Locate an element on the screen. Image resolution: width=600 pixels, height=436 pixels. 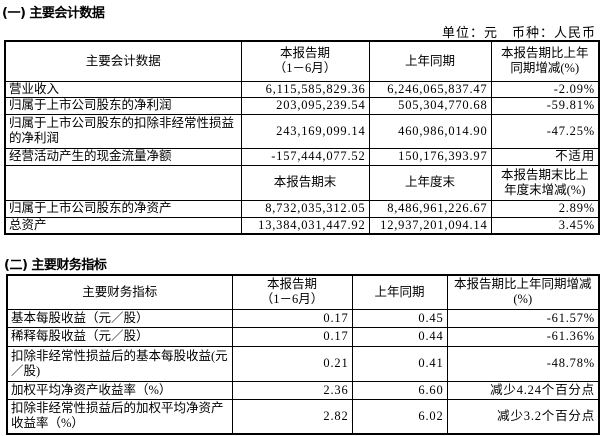
cell-value: 8,486,961,226.67 is located at coordinates (430, 208).